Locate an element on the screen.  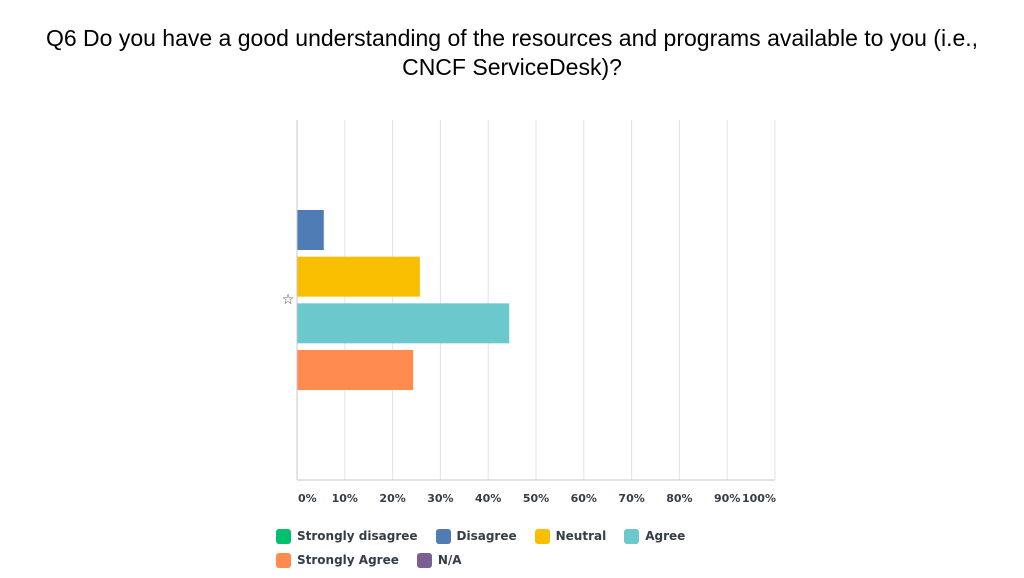
legend-label: N/A is located at coordinates (449, 560).